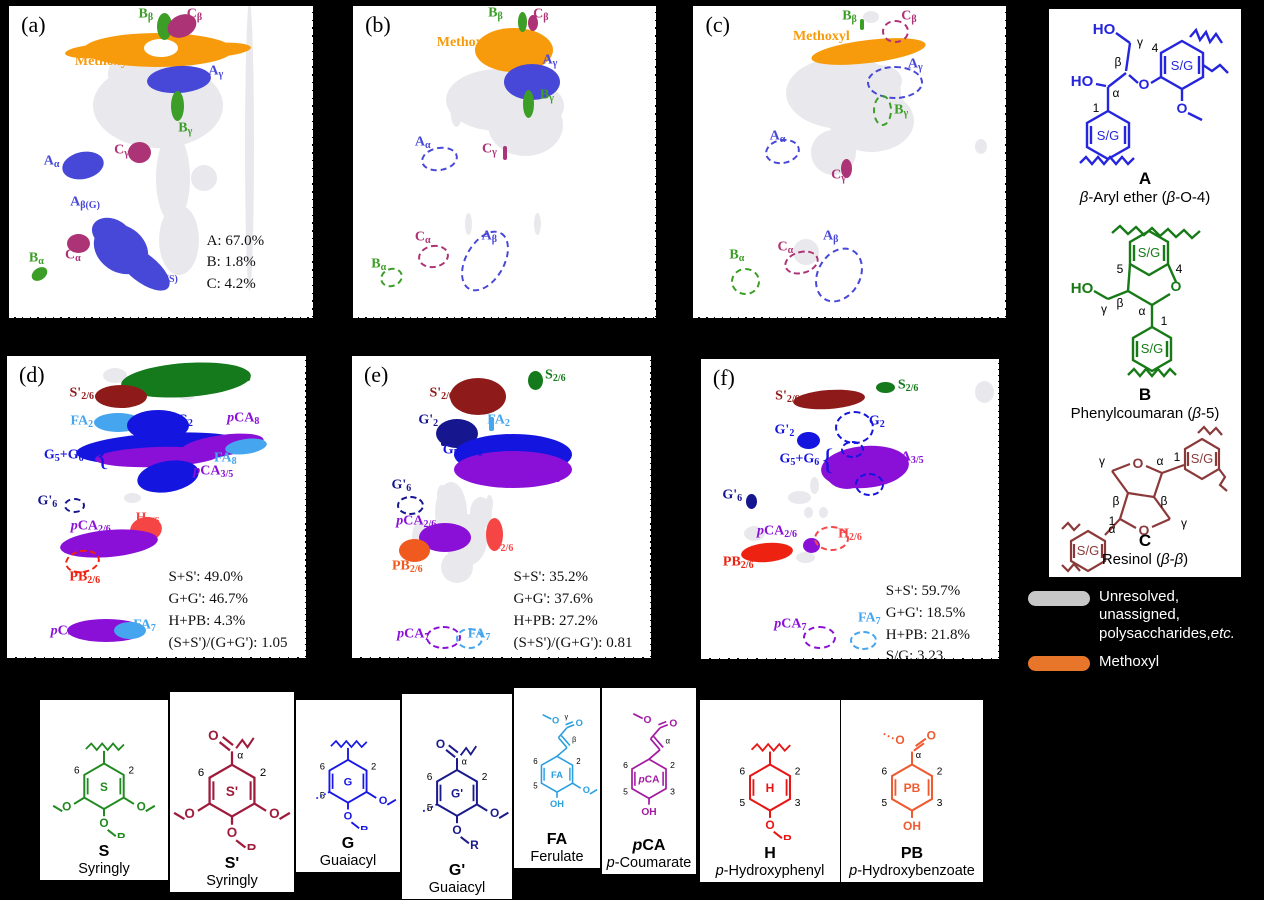 This screenshot has width=1264, height=900. I want to click on y-tick-label: 80, so click(1020, 239).